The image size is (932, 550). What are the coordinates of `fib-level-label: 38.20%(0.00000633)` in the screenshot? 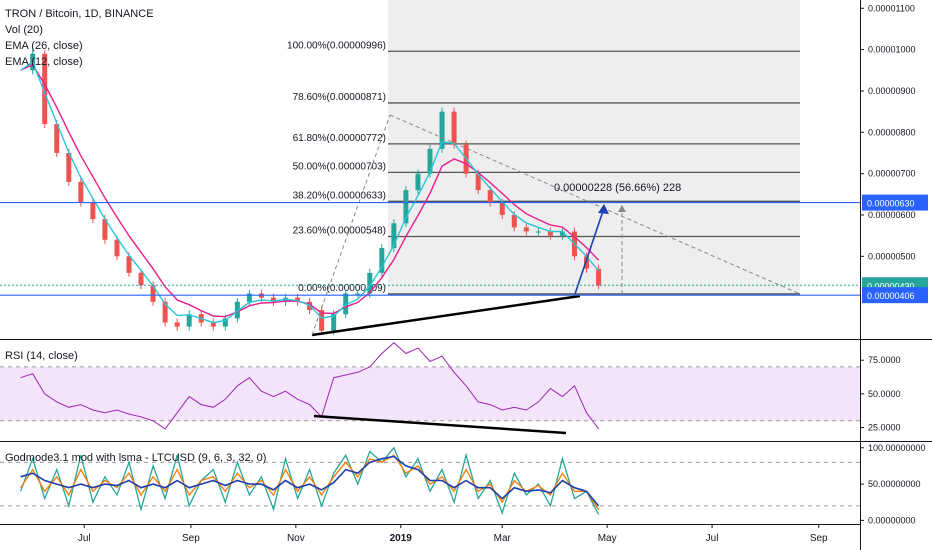 It's located at (339, 195).